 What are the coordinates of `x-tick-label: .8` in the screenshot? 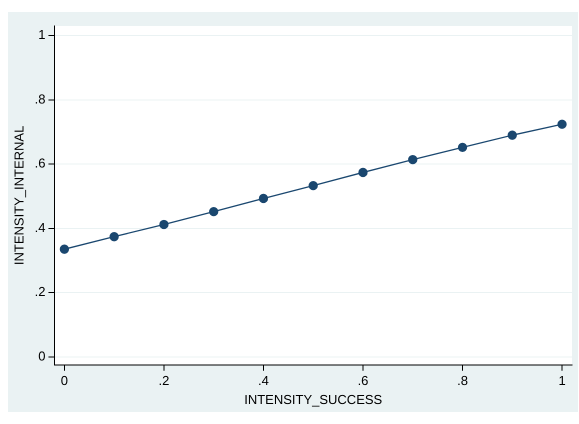 It's located at (462, 380).